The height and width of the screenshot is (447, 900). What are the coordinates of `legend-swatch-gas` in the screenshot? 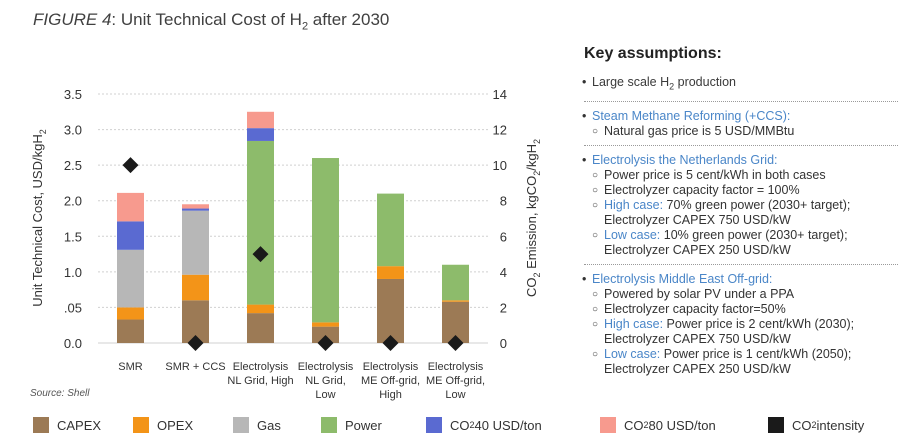 It's located at (241, 425).